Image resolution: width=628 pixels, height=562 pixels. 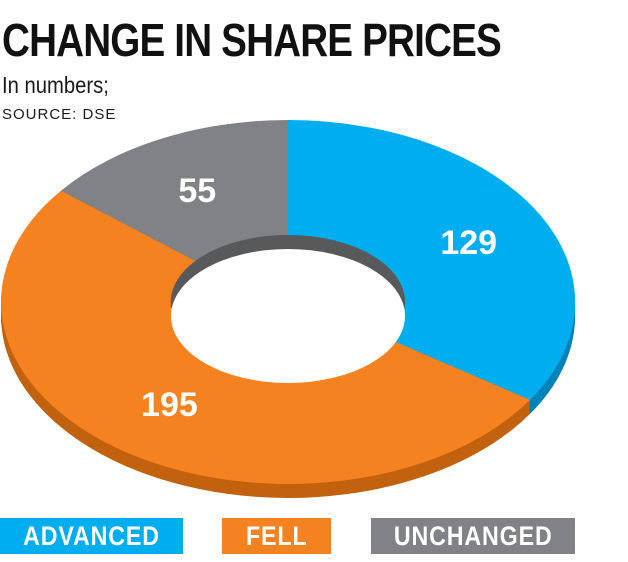 I want to click on legend-item-fell: FELL, so click(x=276, y=536).